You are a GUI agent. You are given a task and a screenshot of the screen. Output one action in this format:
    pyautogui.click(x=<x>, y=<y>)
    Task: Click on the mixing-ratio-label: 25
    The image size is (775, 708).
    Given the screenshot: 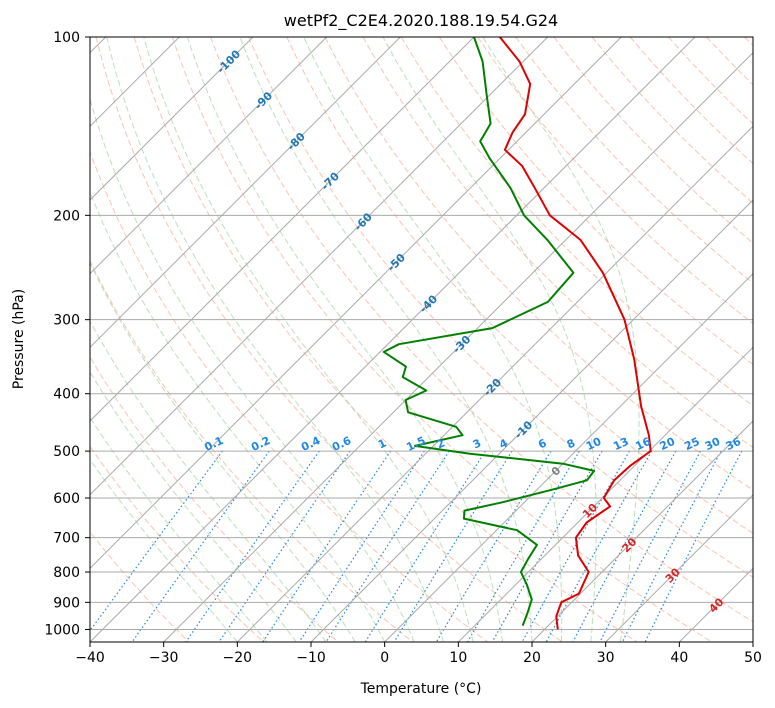 What is the action you would take?
    pyautogui.click(x=691, y=444)
    